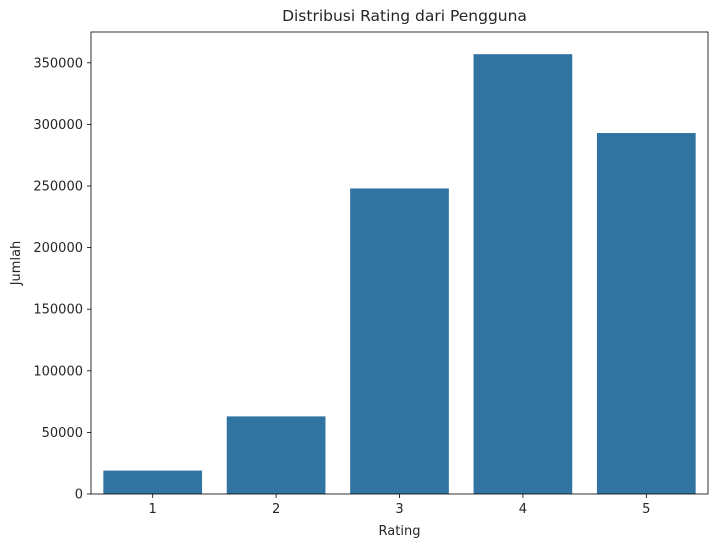  I want to click on y-axis-label: Jumlah, so click(16, 264).